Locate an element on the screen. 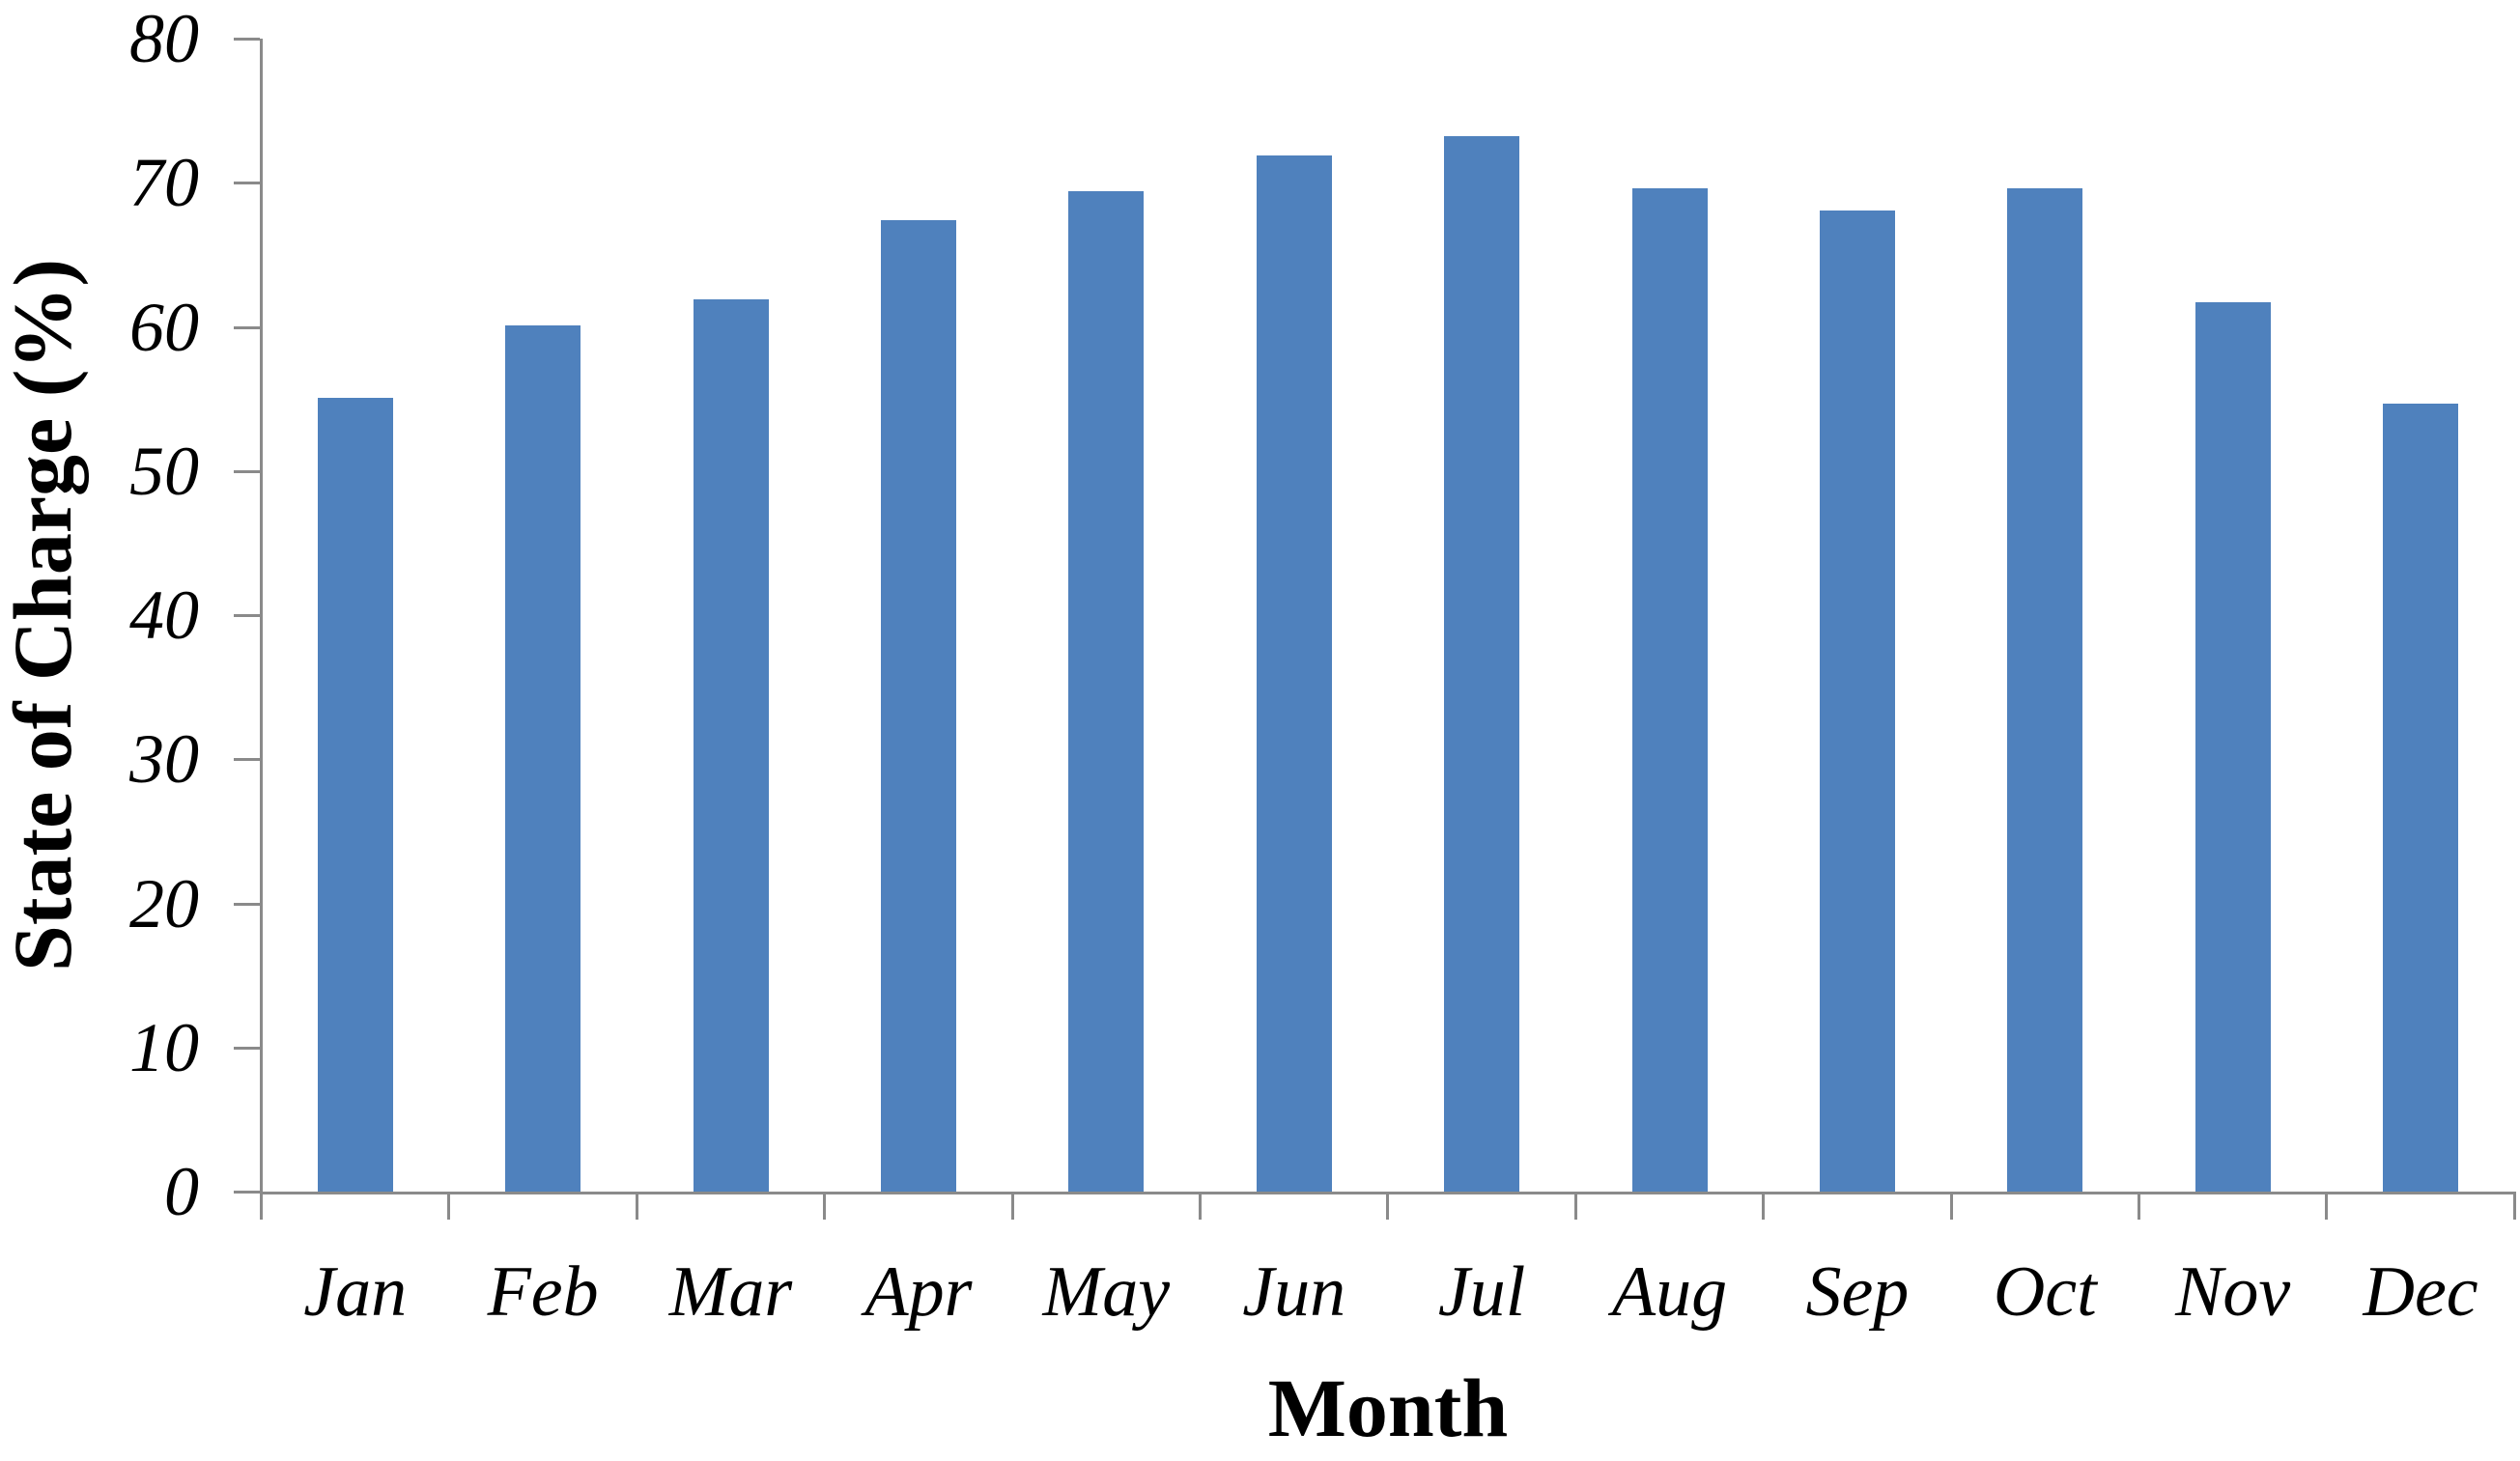  x-tick-label: Mar is located at coordinates (731, 1292).